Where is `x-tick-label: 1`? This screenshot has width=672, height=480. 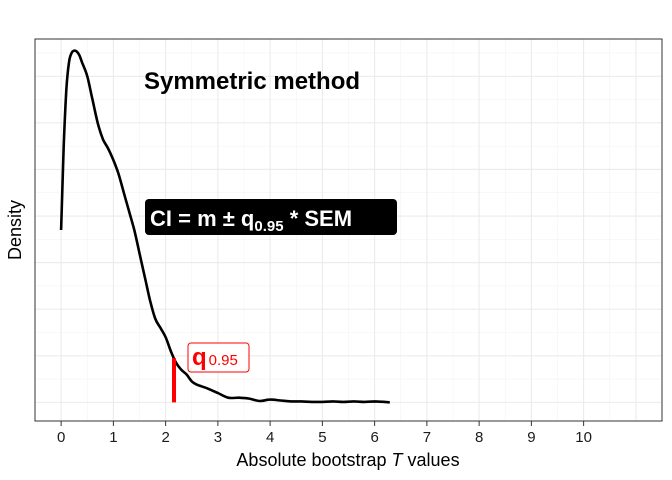 x-tick-label: 1 is located at coordinates (113, 437).